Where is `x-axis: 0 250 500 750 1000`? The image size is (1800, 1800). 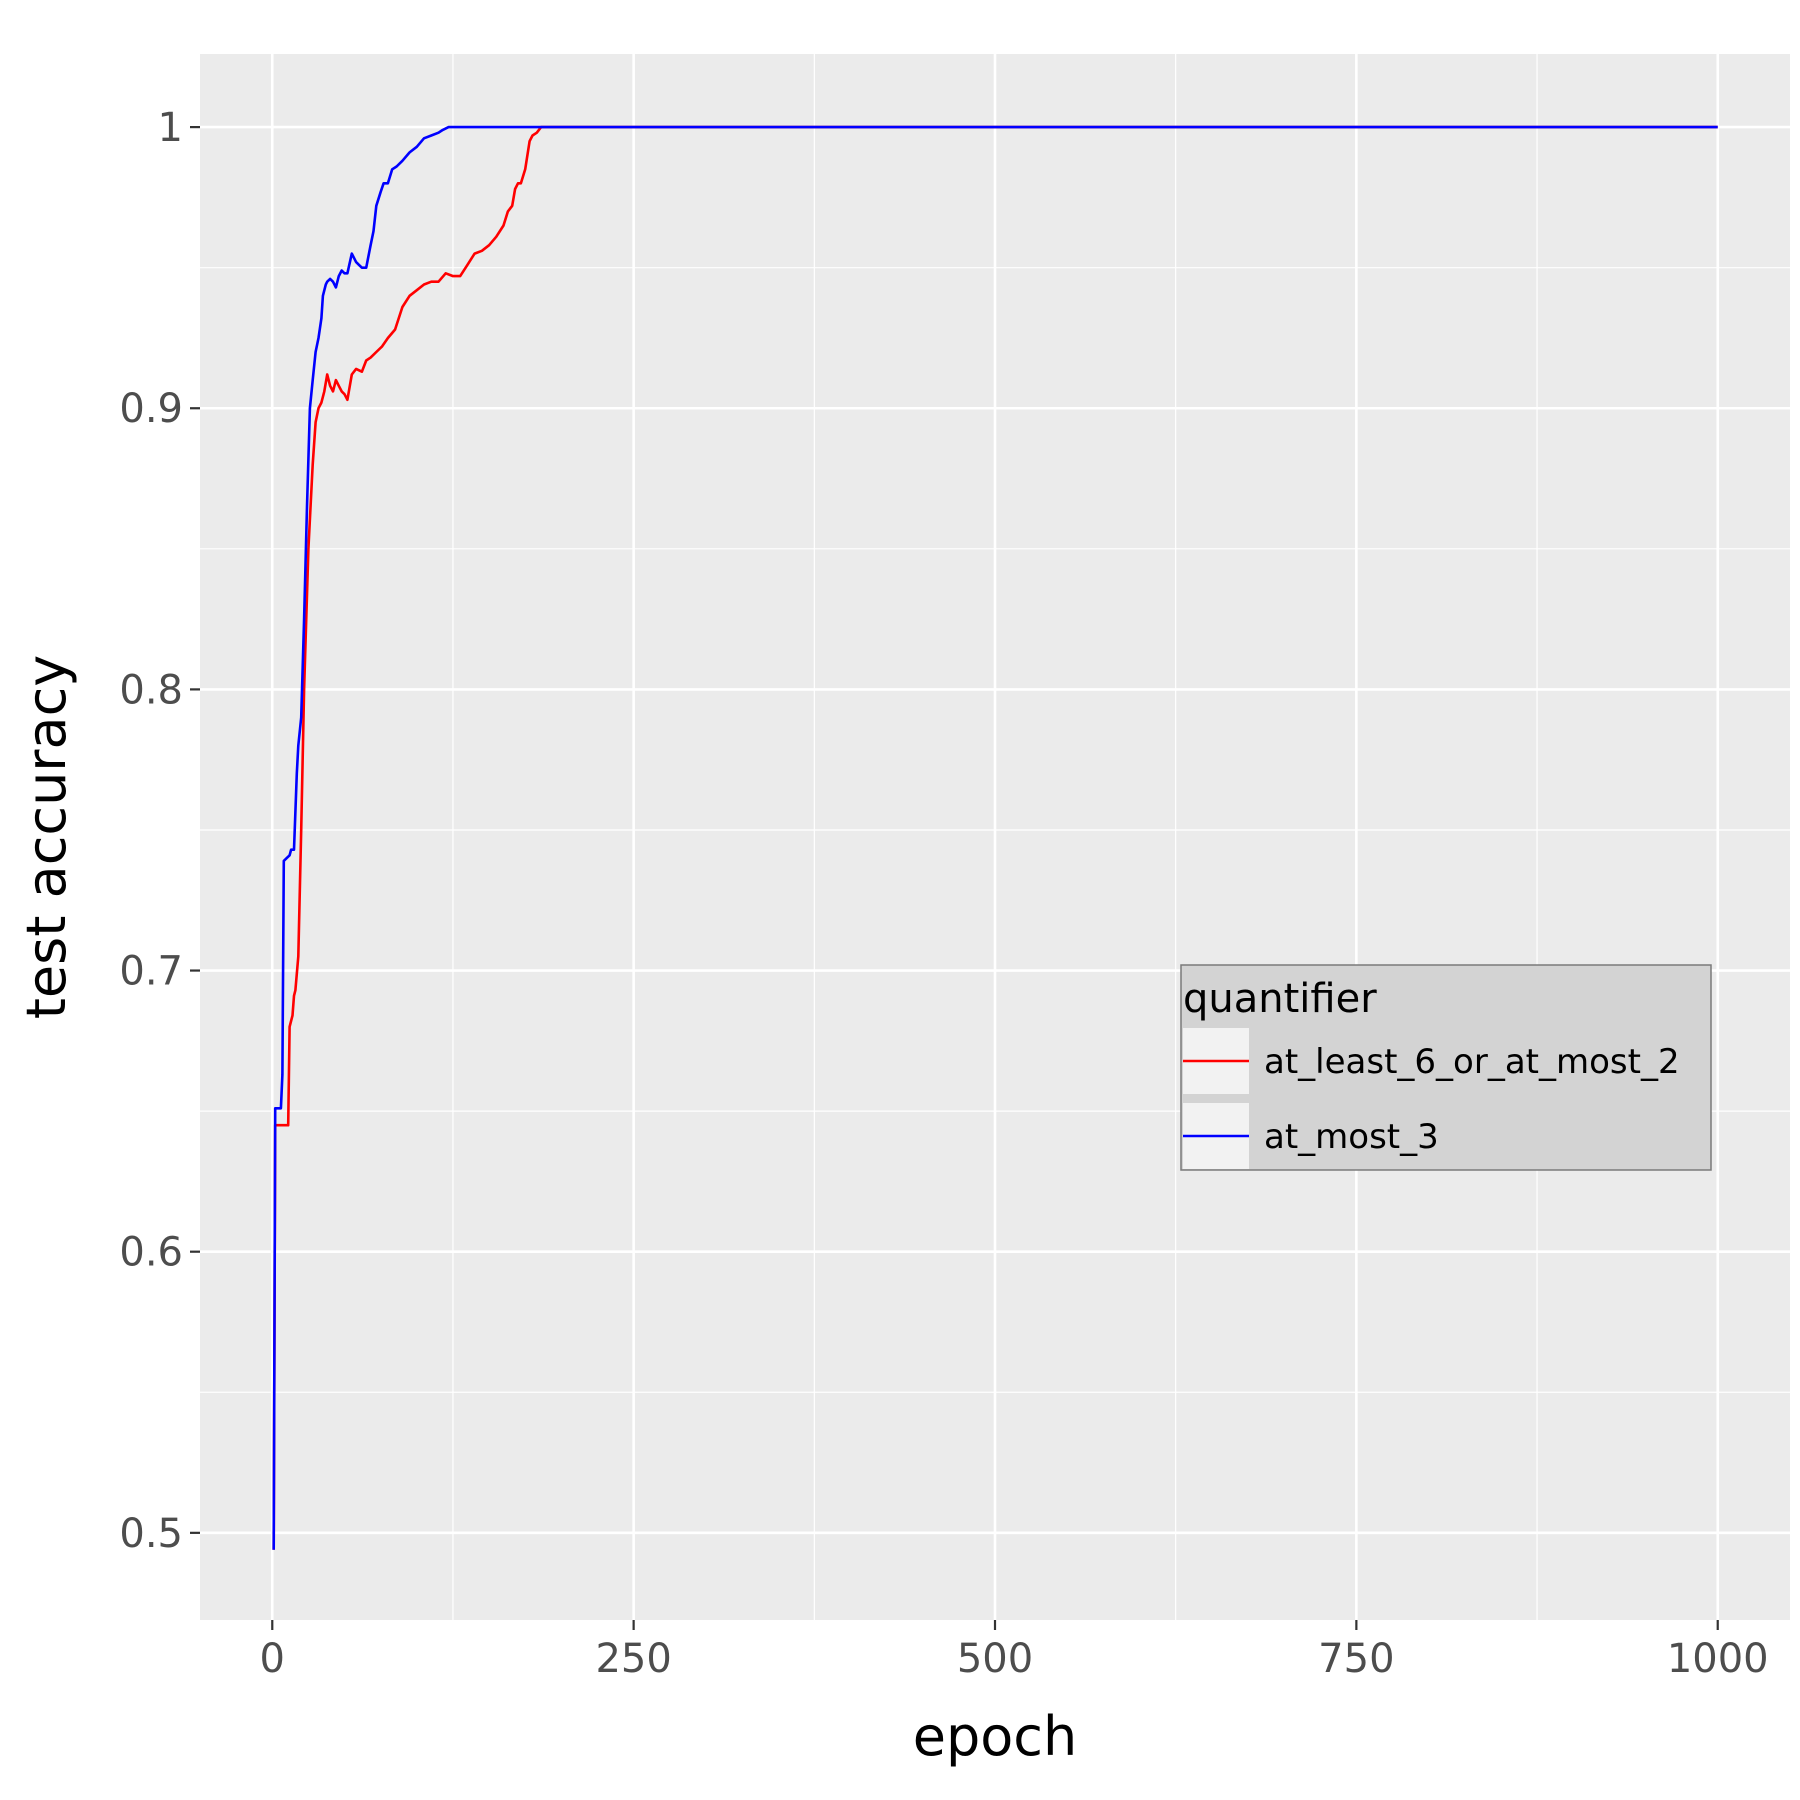 x-axis: 0 250 500 750 1000 is located at coordinates (1014, 1651).